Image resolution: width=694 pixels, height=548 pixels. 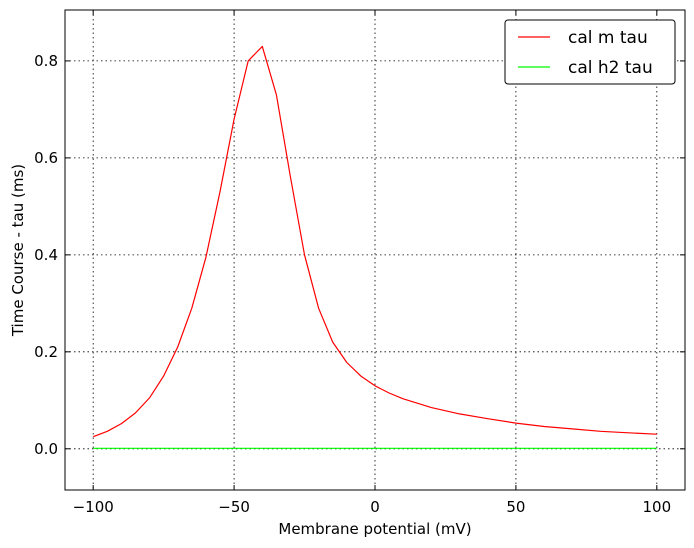 I want to click on legend: cal m tau cal h2 tau, so click(x=590, y=52).